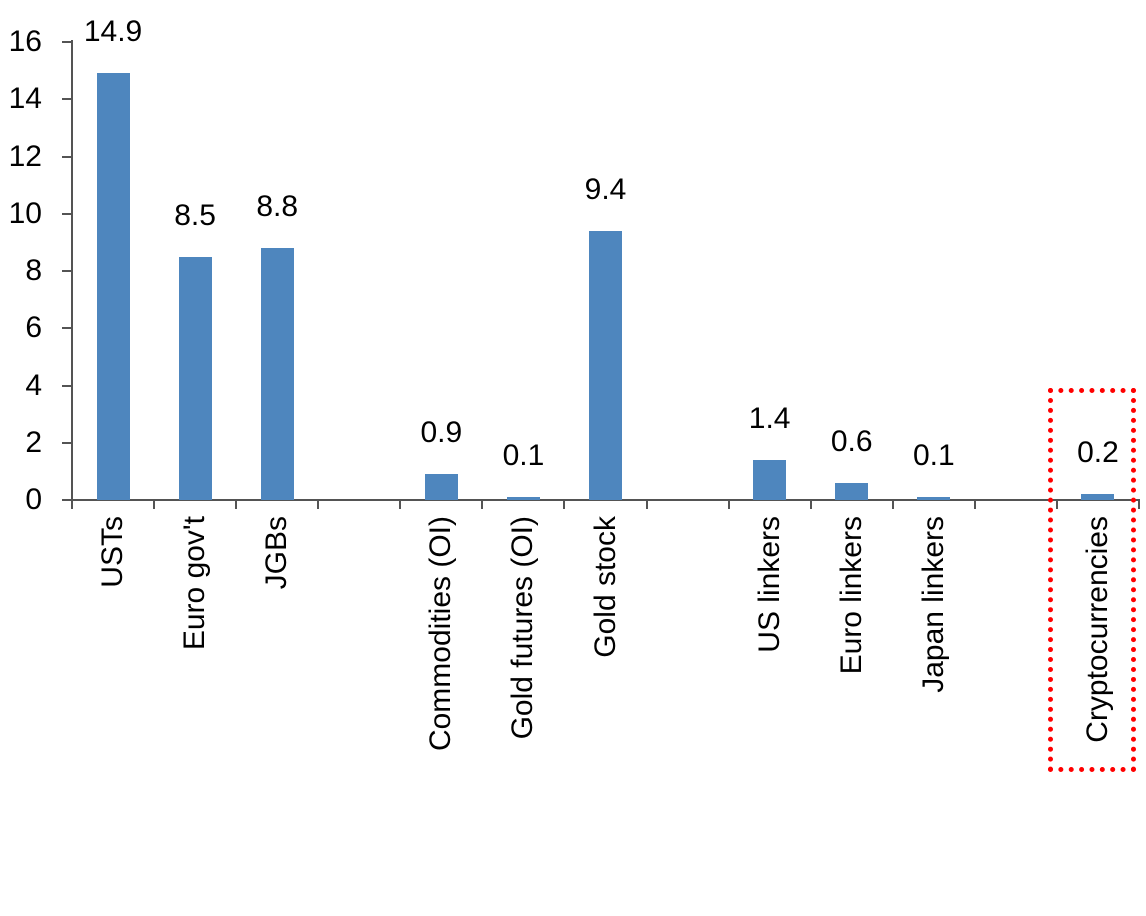 Image resolution: width=1146 pixels, height=916 pixels. What do you see at coordinates (441, 433) in the screenshot?
I see `value-label-commodities-oi: 0.9` at bounding box center [441, 433].